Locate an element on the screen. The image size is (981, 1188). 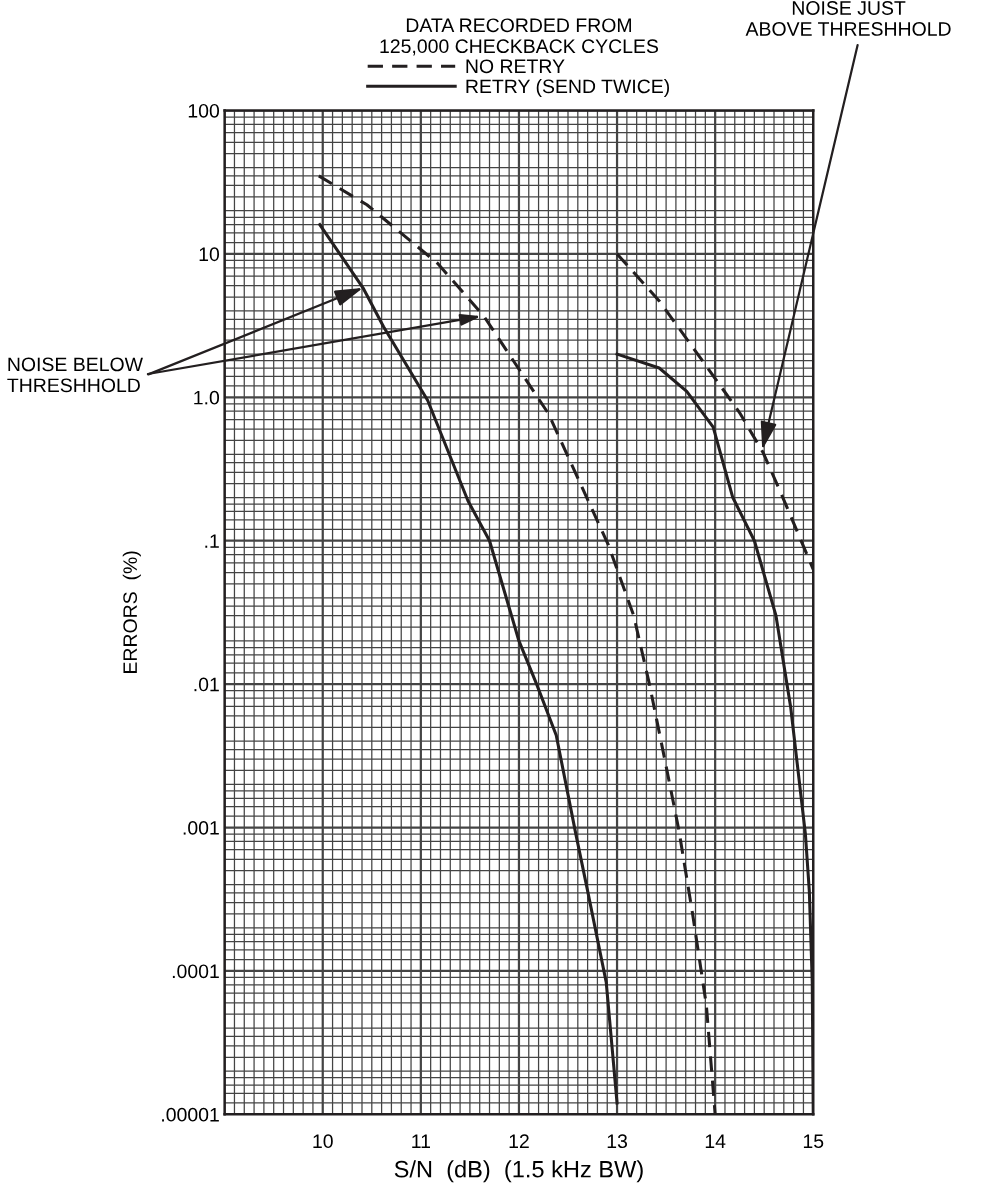
x-tick-label: 12 is located at coordinates (519, 1141).